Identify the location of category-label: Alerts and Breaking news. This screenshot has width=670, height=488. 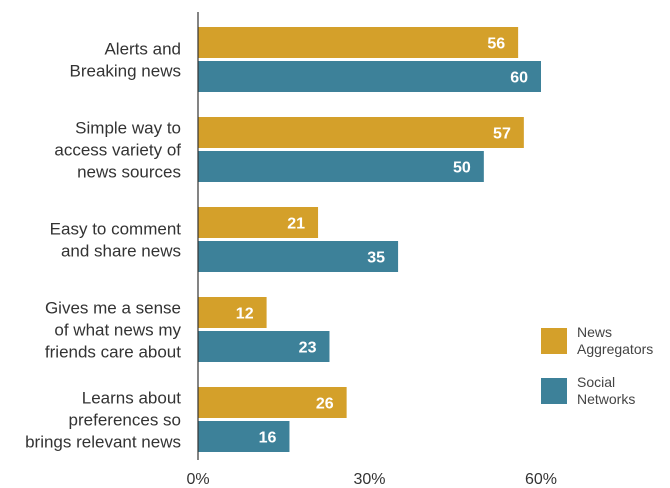
(125, 60).